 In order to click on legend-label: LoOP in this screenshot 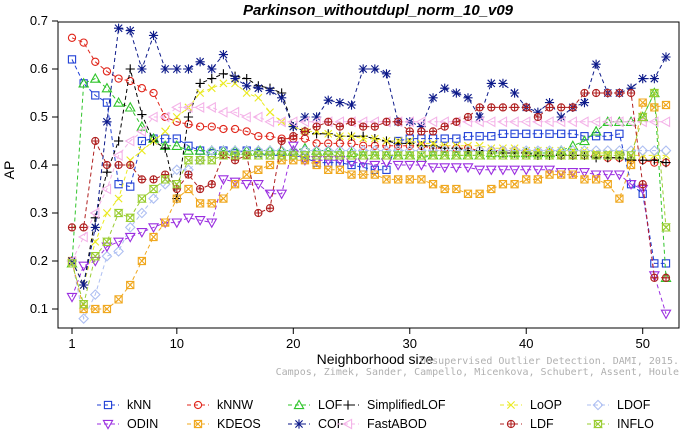, I will do `click(546, 405)`.